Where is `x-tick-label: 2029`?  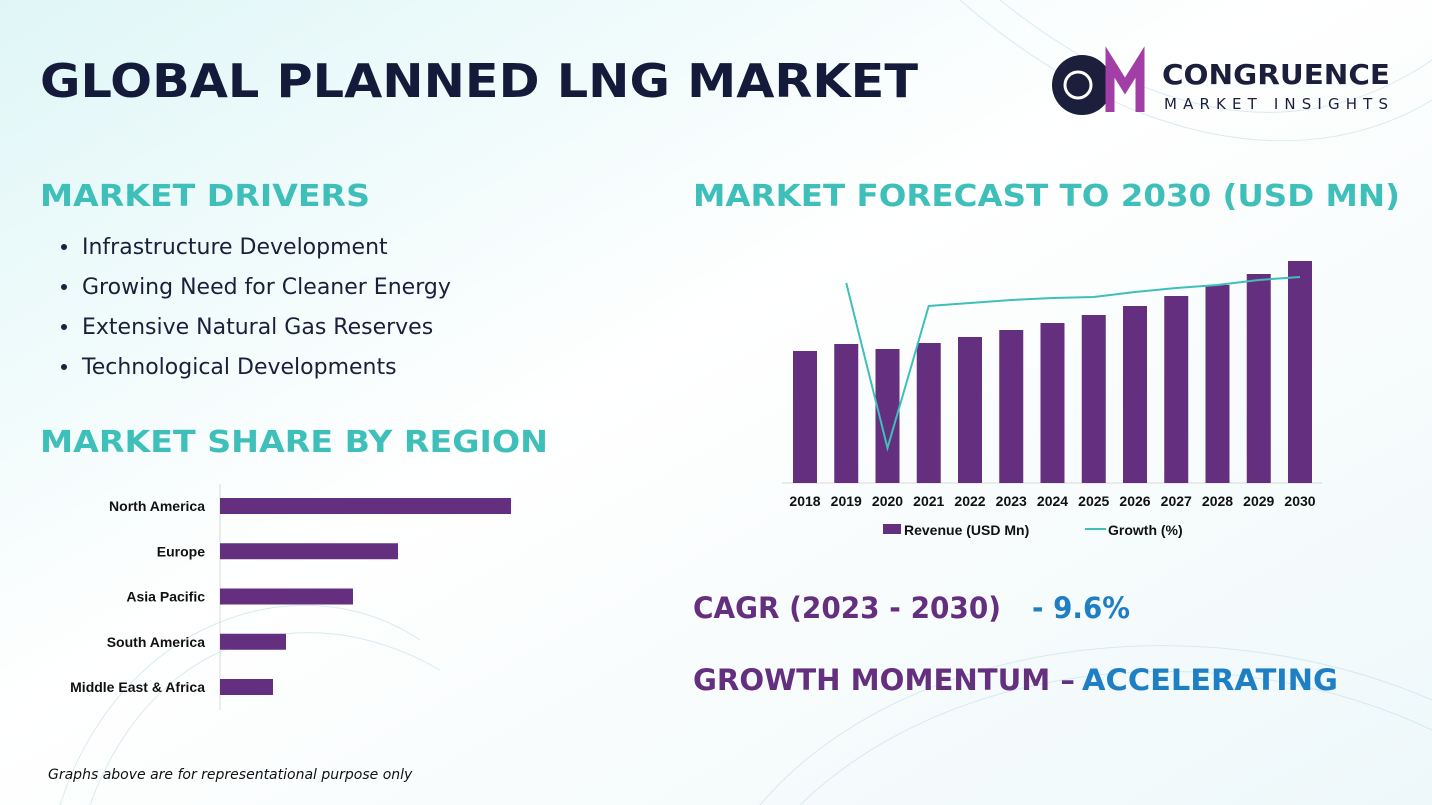 x-tick-label: 2029 is located at coordinates (1258, 501).